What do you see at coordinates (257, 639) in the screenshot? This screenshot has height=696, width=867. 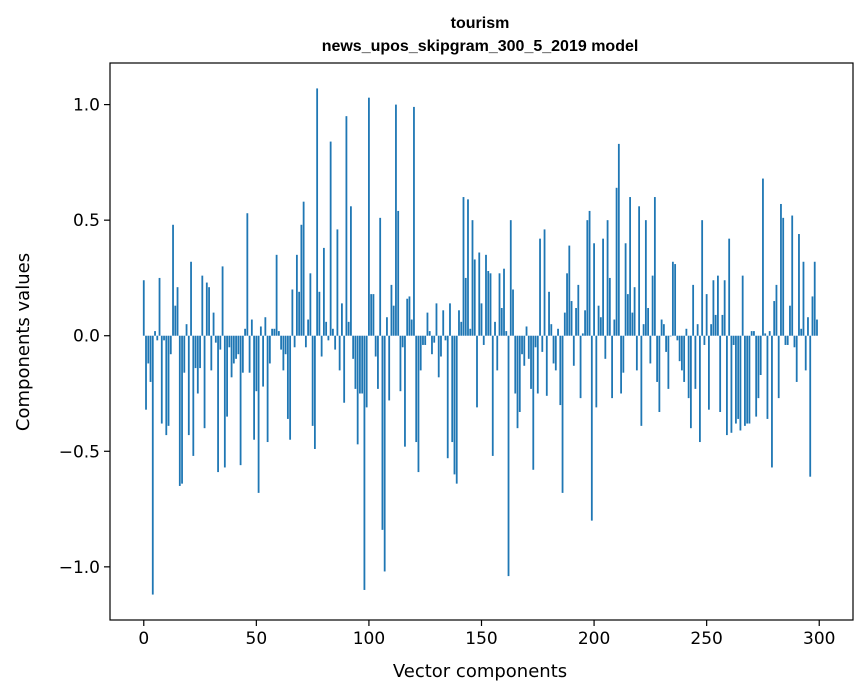 I see `x-tick-label: 50` at bounding box center [257, 639].